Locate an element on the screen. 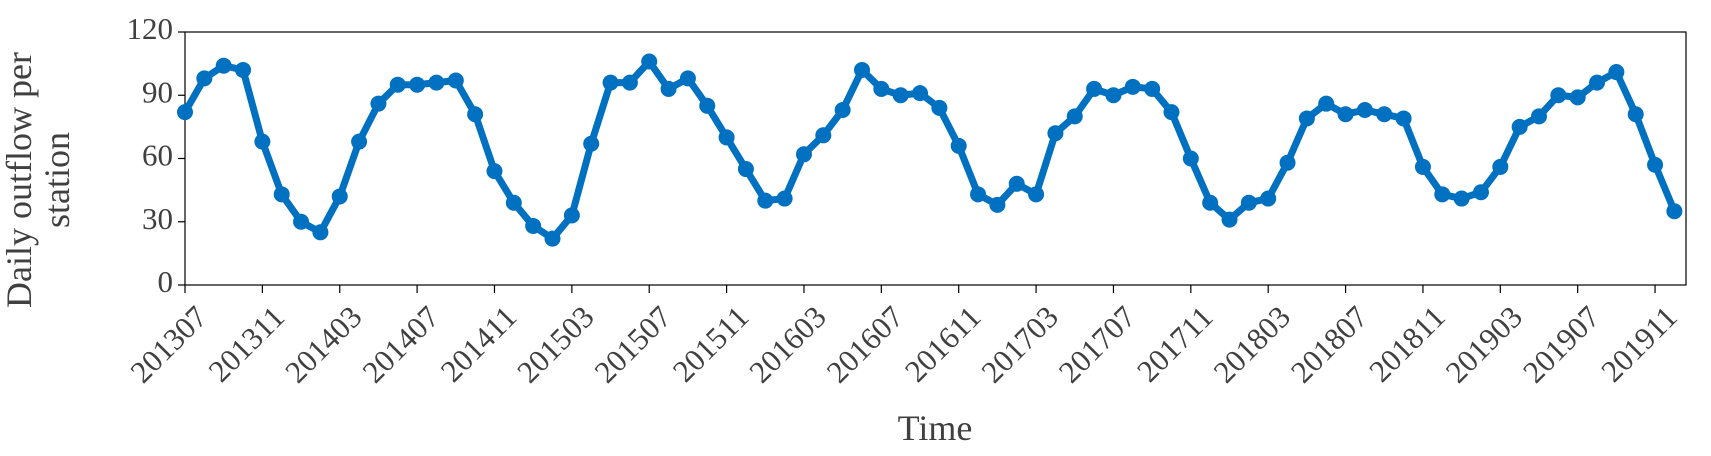 The image size is (1711, 456). x-tick-label: 201407 is located at coordinates (400, 344).